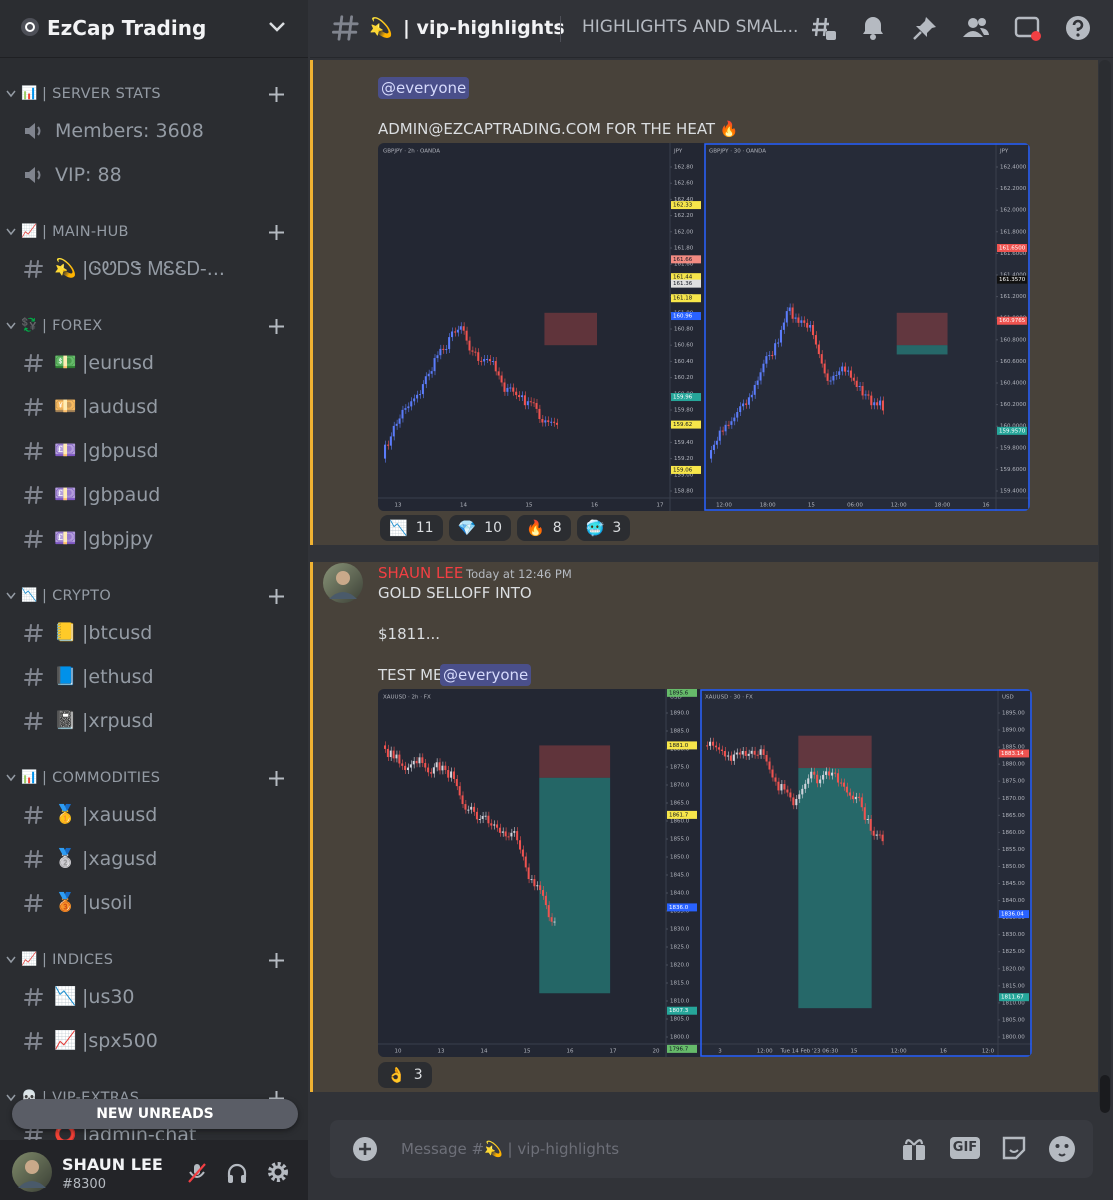 The height and width of the screenshot is (1200, 1113). What do you see at coordinates (1013, 765) in the screenshot?
I see `price-tick-label: 1880.00` at bounding box center [1013, 765].